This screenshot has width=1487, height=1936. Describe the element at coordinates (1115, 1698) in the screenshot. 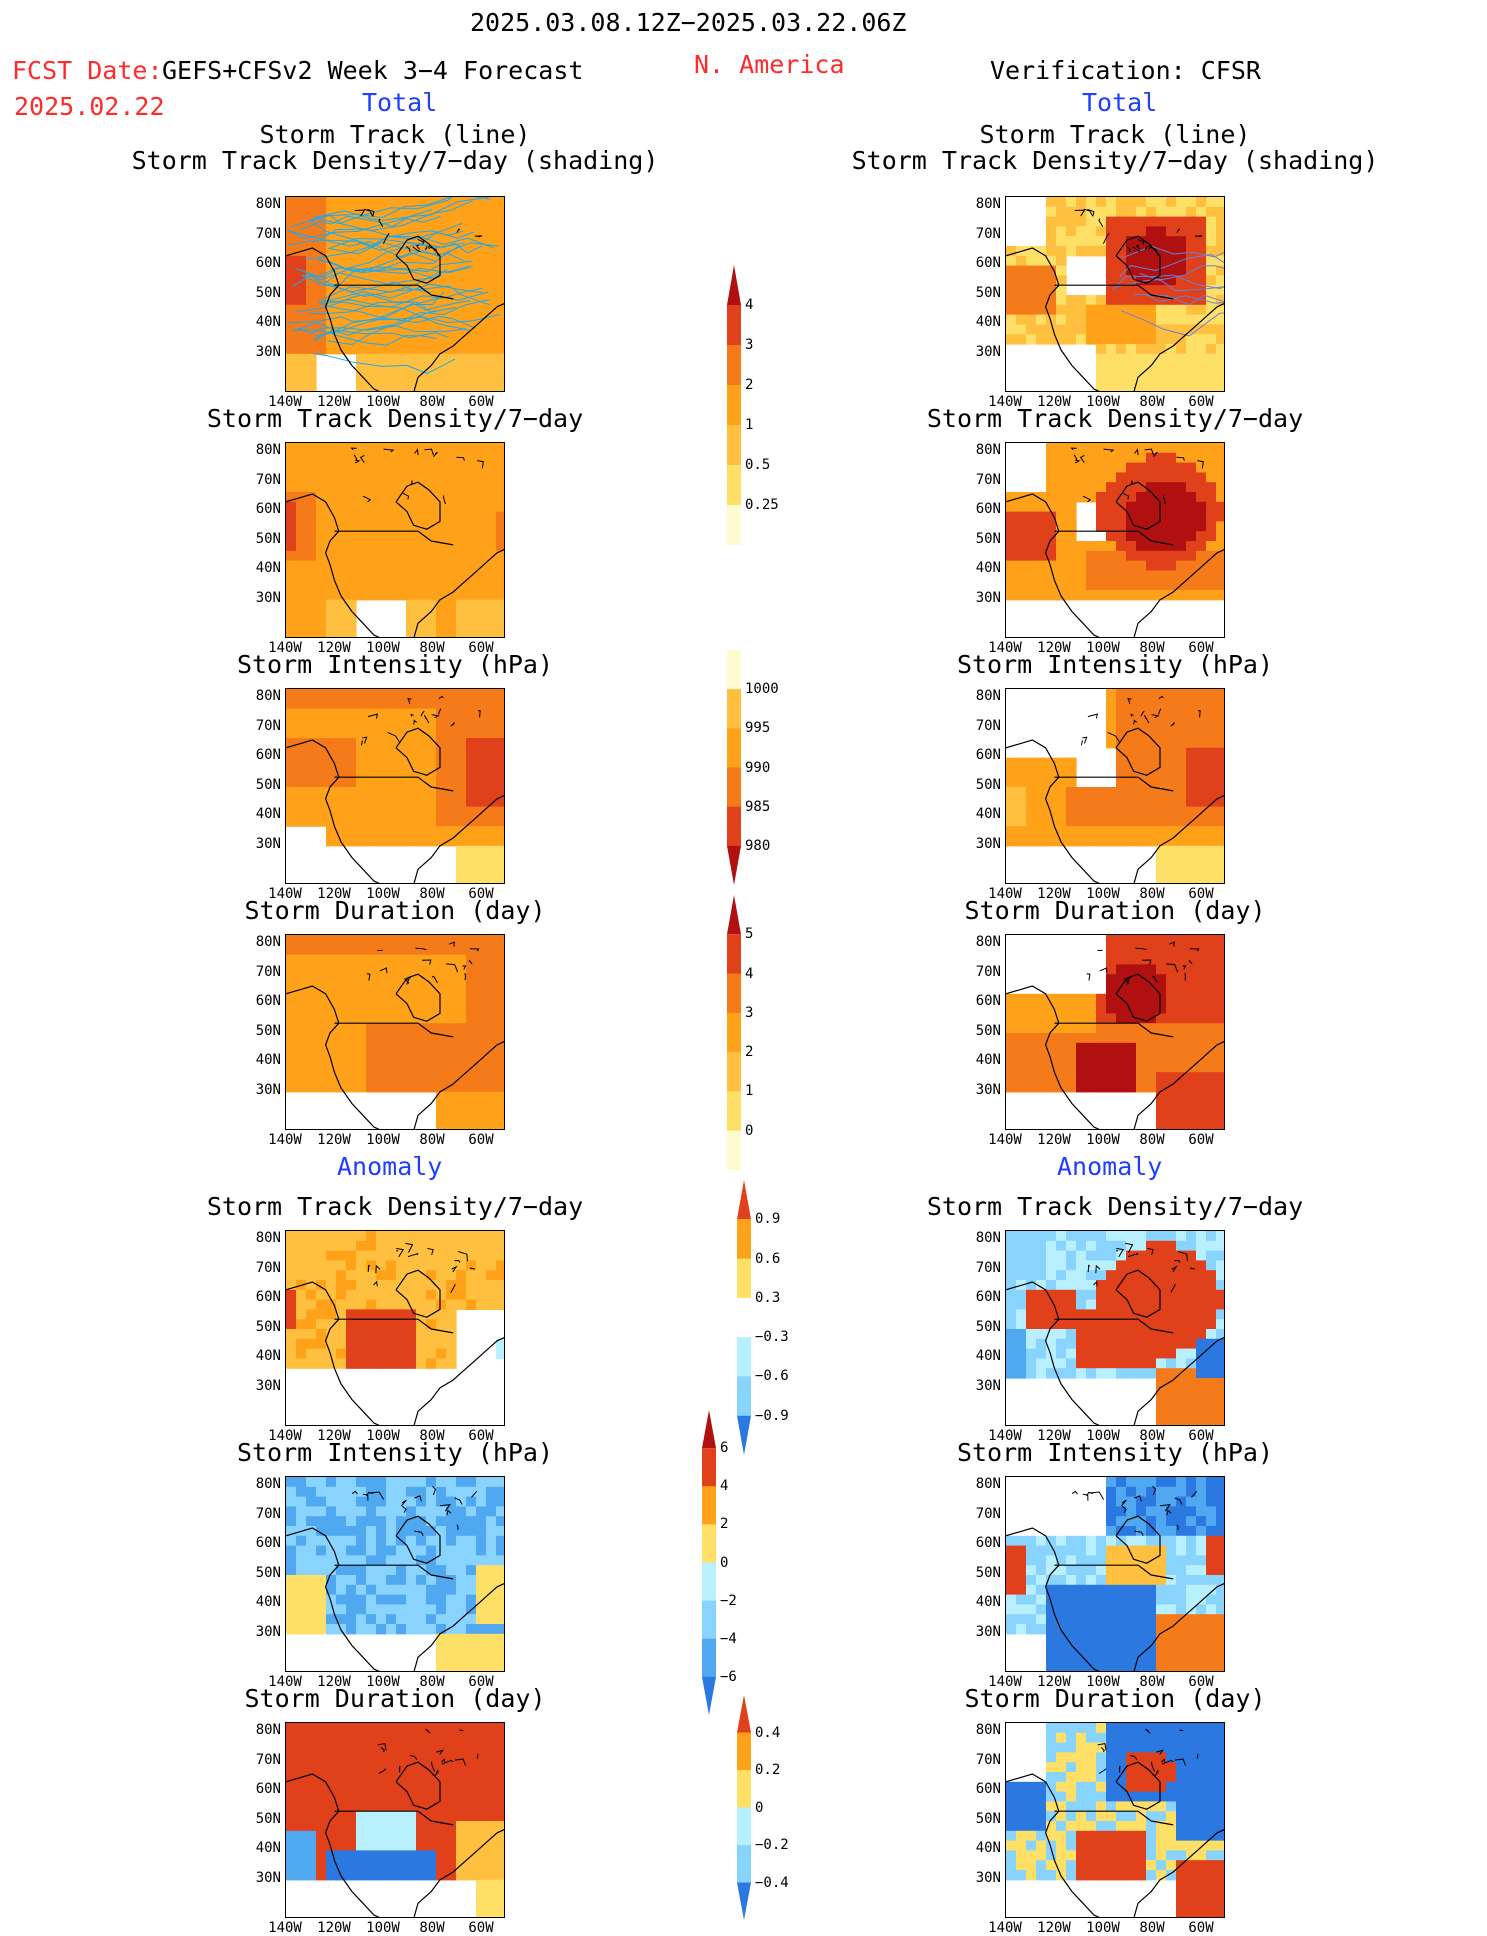

I see `panel-title-aduration-r-0: Storm Duration (day)` at that location.